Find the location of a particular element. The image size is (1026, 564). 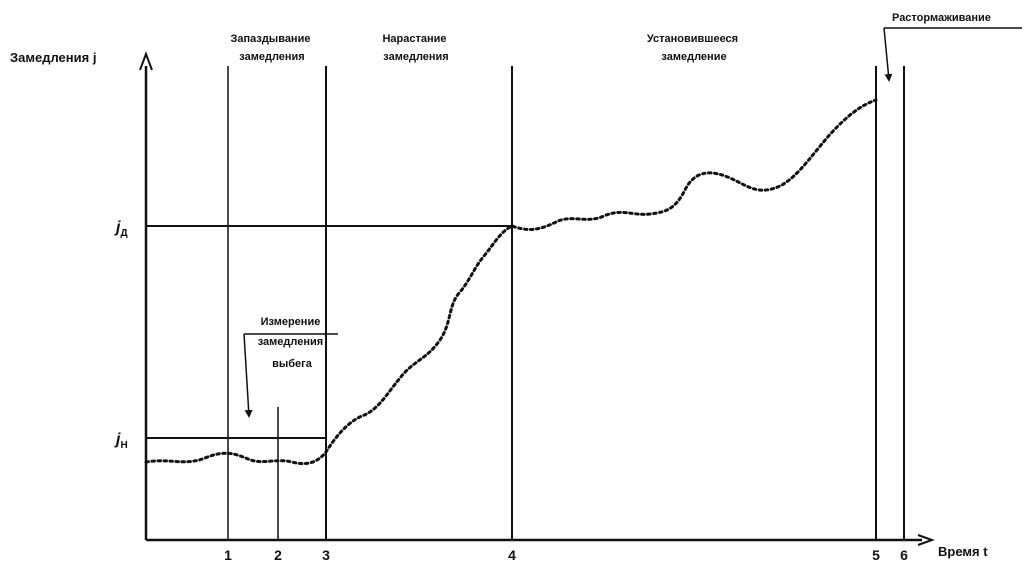

x-axis-label: Время t is located at coordinates (963, 551).